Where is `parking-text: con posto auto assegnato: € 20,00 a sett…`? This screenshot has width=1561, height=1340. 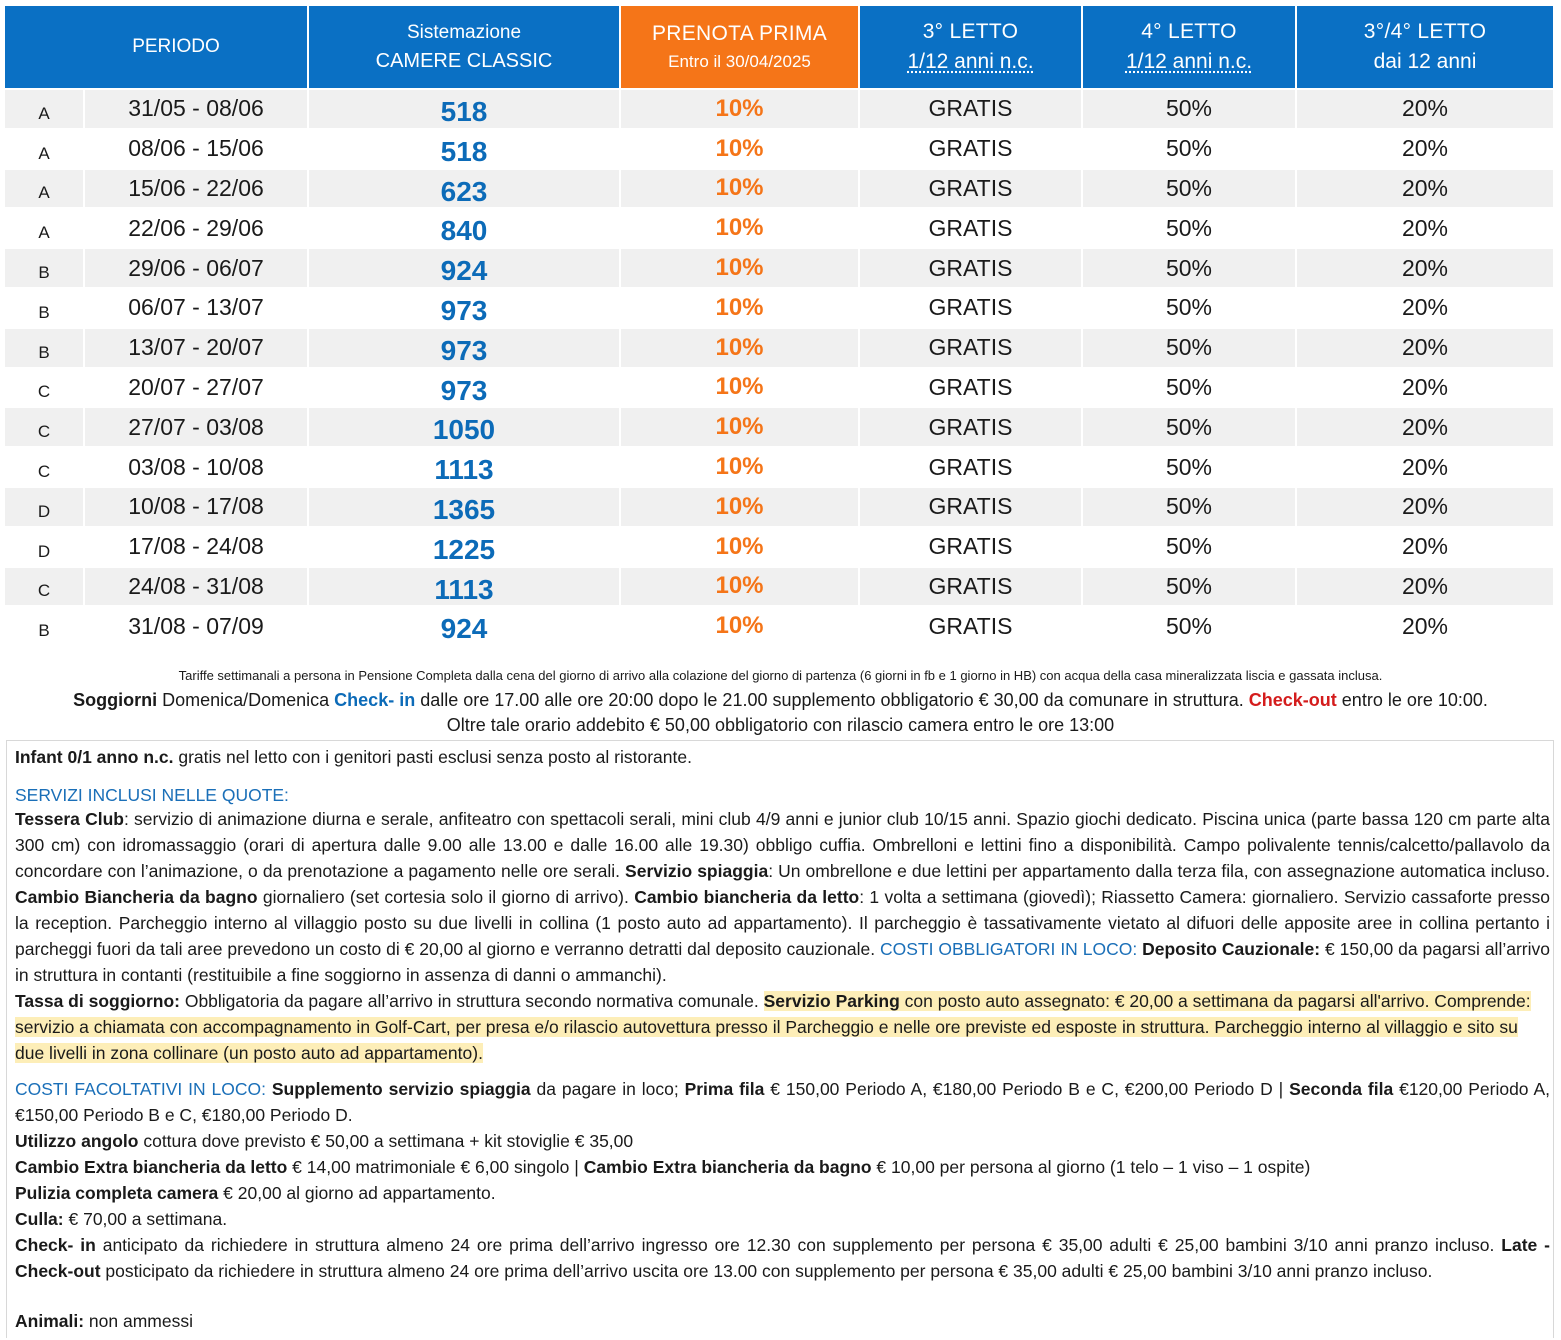
parking-text: con posto auto assegnato: € 20,00 a sett… is located at coordinates (773, 1027).